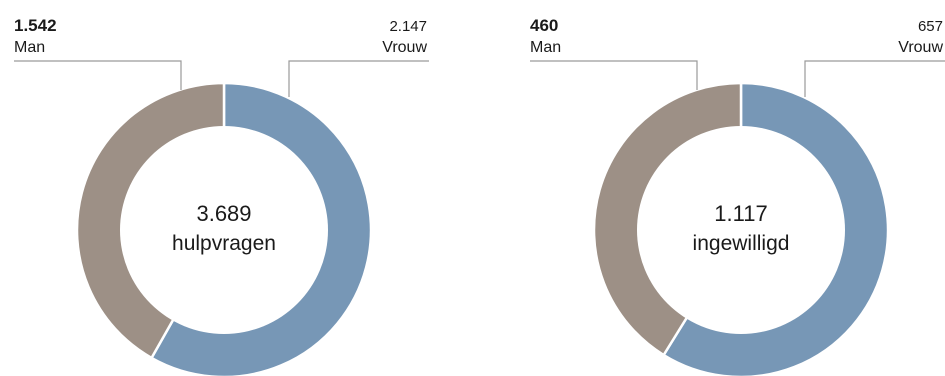 Image resolution: width=945 pixels, height=376 pixels. Describe the element at coordinates (740, 213) in the screenshot. I see `center-value: 1.117` at that location.